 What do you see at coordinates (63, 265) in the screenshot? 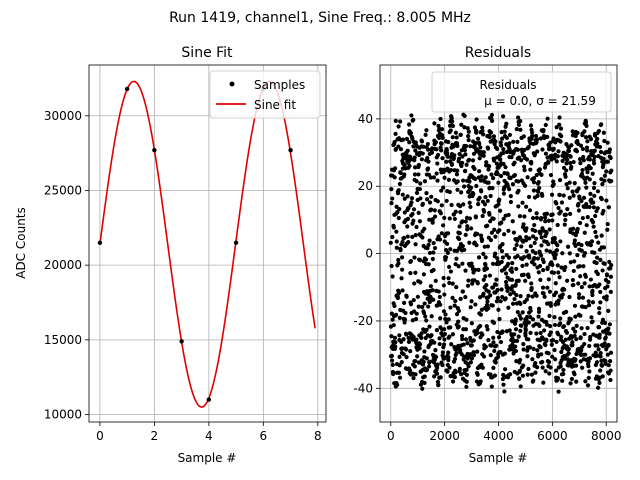
I see `sine-fit-ytick-label: 20000` at bounding box center [63, 265].